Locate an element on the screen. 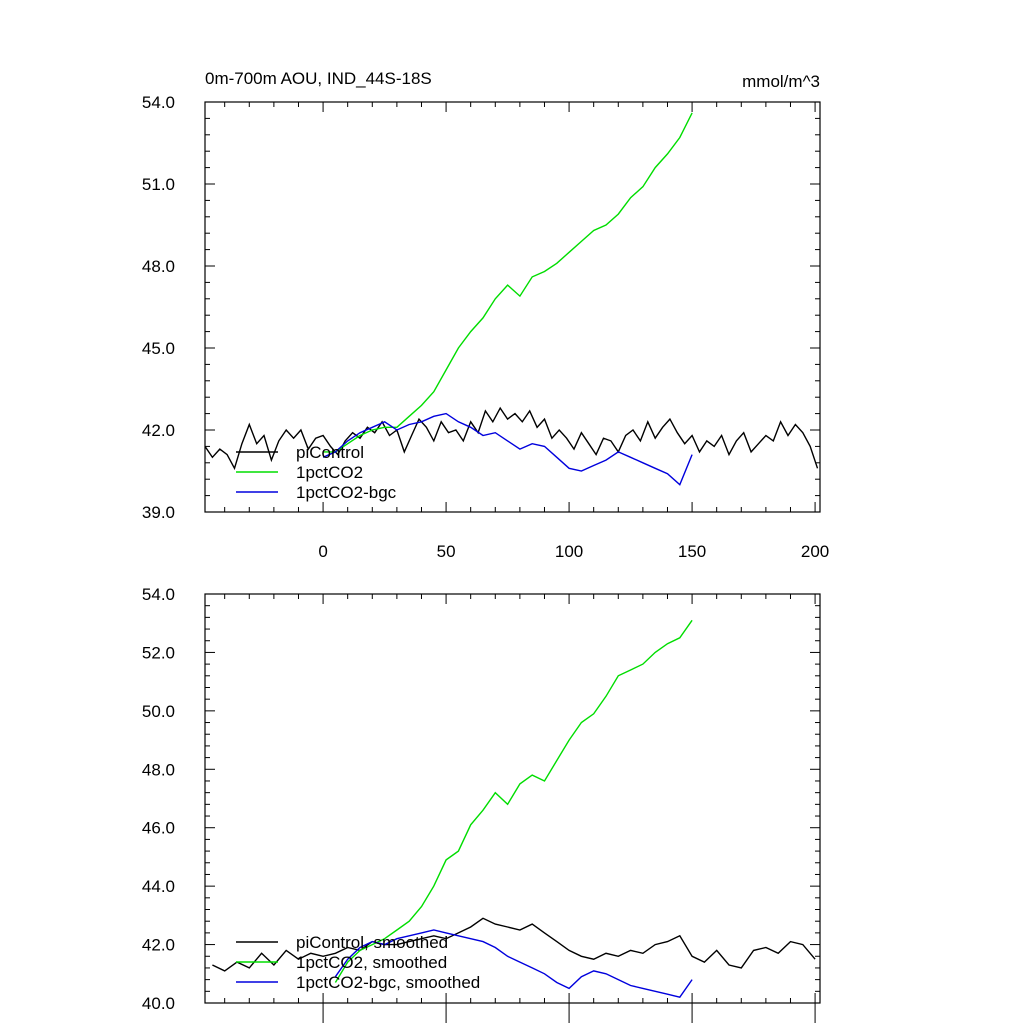  y-tick-label: 45.0 is located at coordinates (158, 348).